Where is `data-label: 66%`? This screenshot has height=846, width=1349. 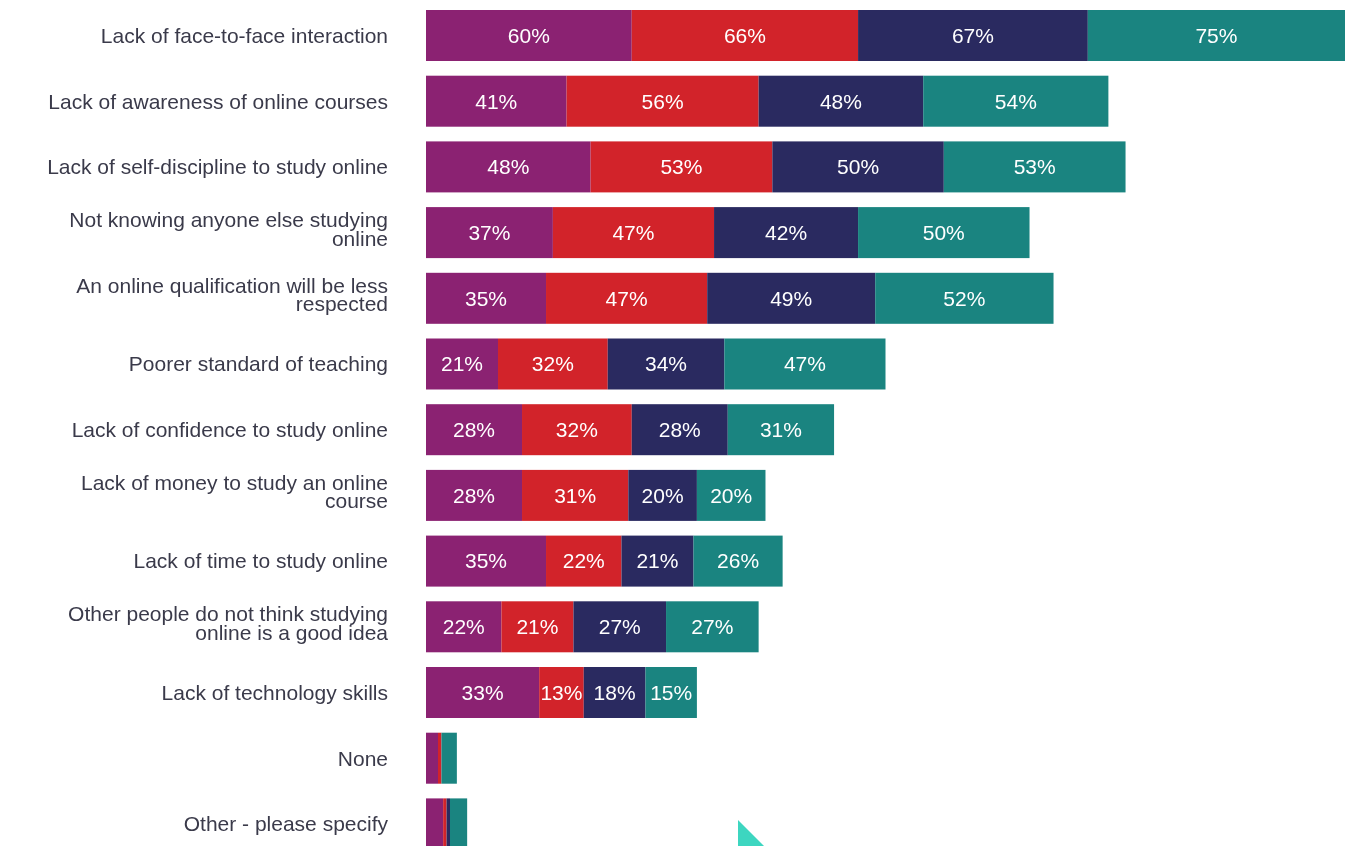
data-label: 66% is located at coordinates (744, 35).